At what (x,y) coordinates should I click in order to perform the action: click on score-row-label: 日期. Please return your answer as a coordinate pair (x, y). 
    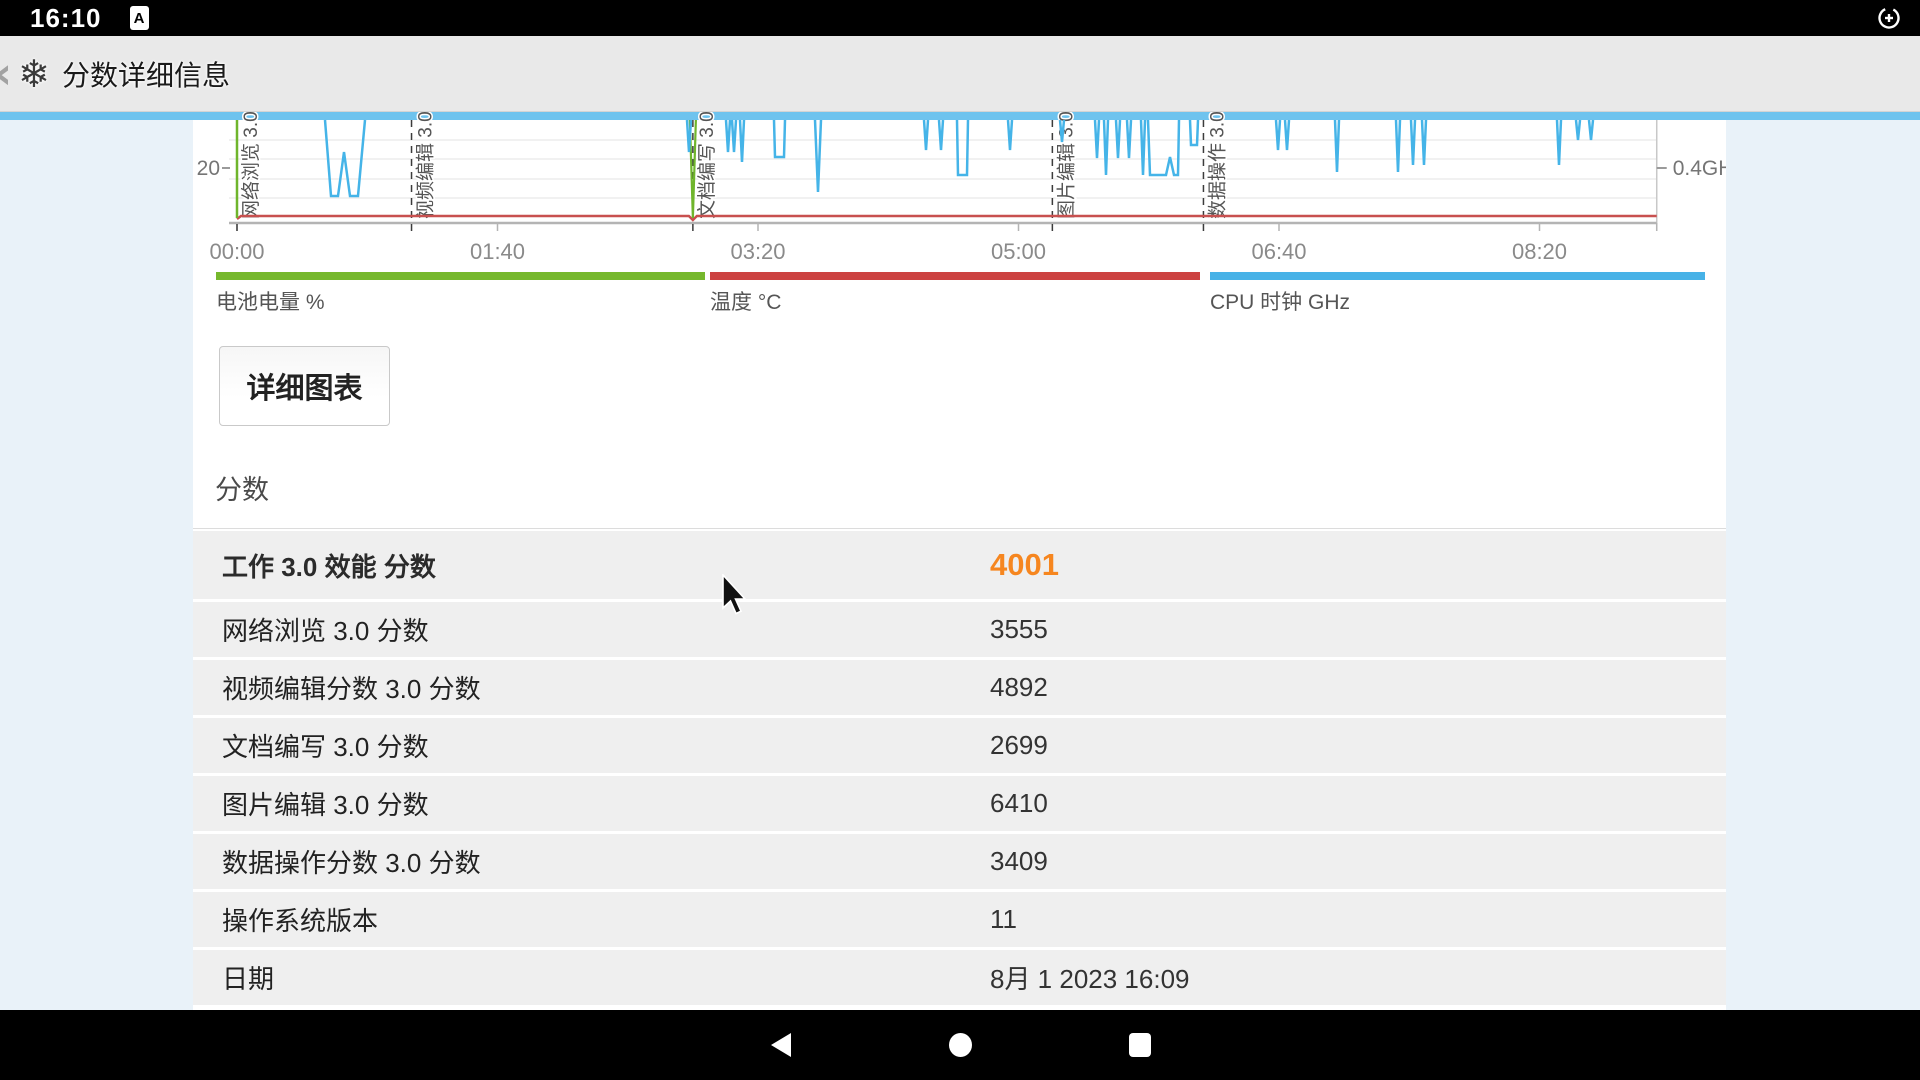
    Looking at the image, I should click on (248, 979).